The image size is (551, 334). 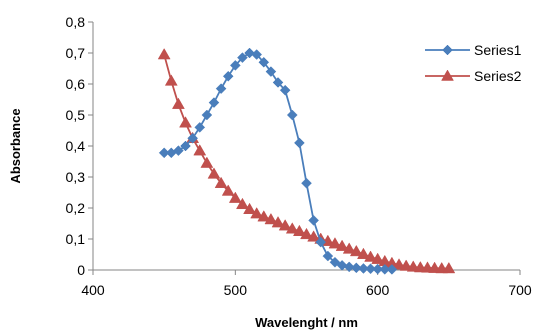 I want to click on x-tick-label: 700, so click(x=520, y=290).